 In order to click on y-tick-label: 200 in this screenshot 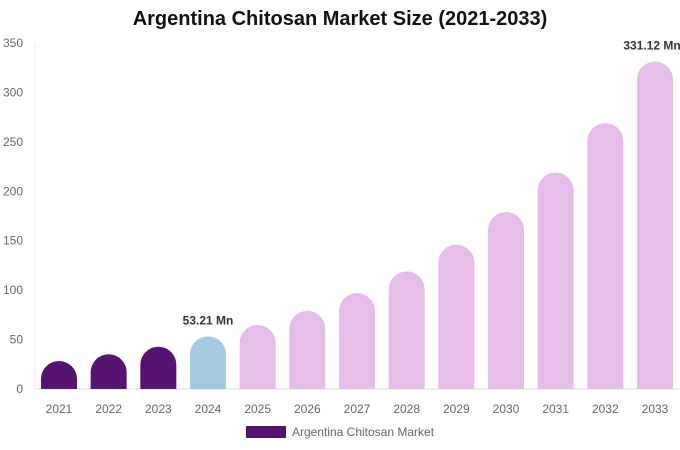, I will do `click(13, 191)`.